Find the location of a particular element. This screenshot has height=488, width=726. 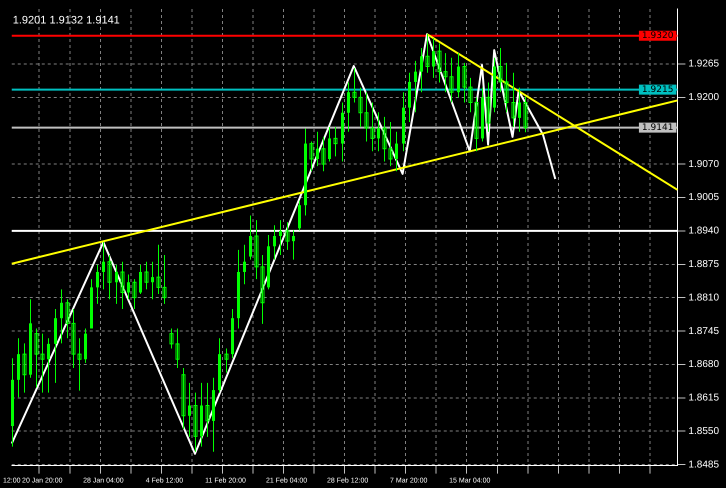

ref-line-label: 1.9320 is located at coordinates (658, 36).